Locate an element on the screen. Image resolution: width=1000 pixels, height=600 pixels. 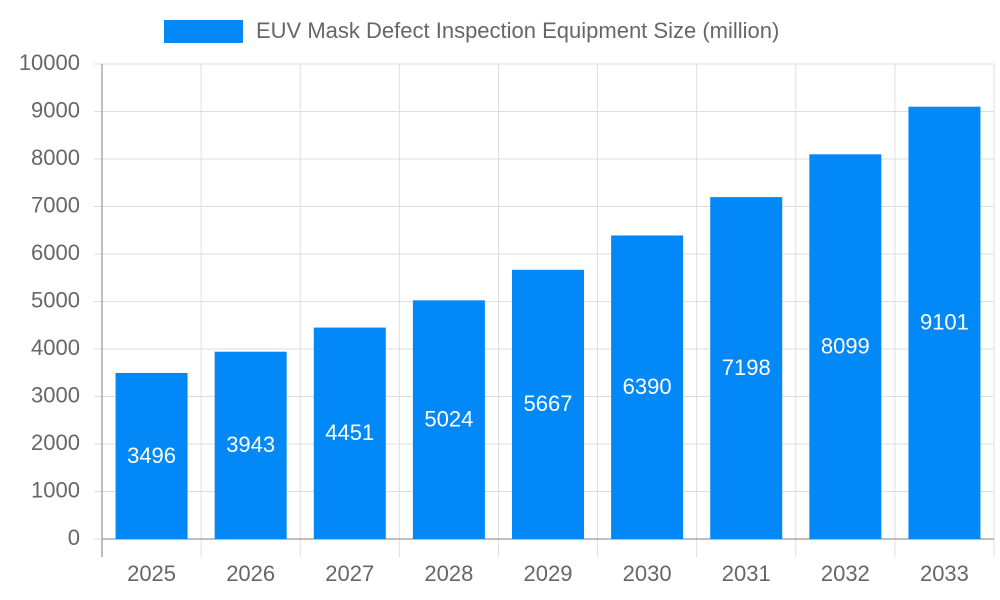
y-tick-label: 4000 is located at coordinates (55, 347).